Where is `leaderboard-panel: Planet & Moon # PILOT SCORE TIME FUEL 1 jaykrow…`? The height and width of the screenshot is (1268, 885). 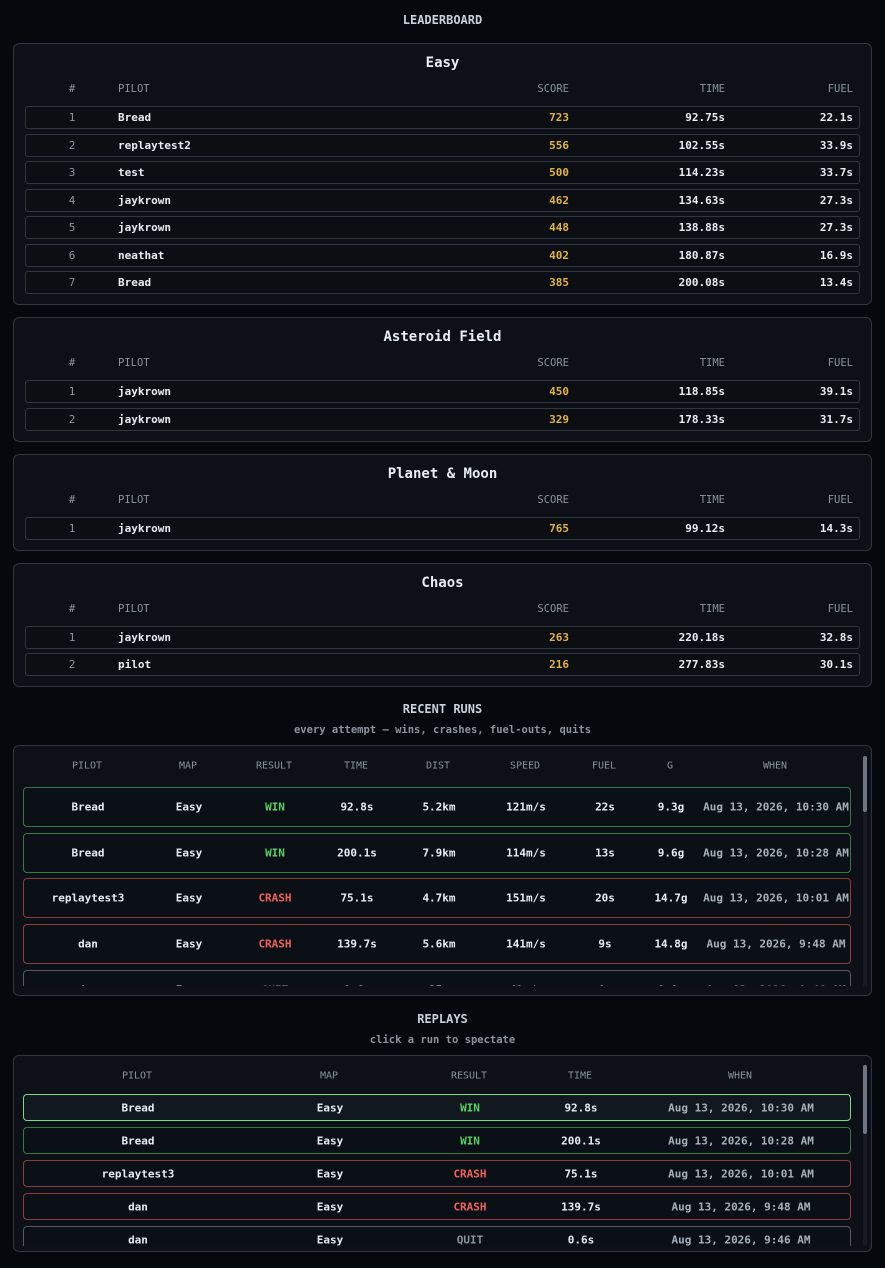
leaderboard-panel: Planet & Moon # PILOT SCORE TIME FUEL 1 jaykrow… is located at coordinates (442, 502).